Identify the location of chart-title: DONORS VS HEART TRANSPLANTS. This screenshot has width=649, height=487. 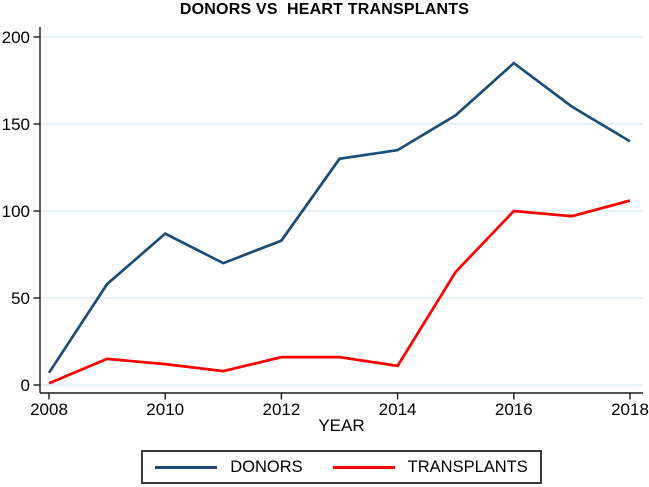
(324, 9).